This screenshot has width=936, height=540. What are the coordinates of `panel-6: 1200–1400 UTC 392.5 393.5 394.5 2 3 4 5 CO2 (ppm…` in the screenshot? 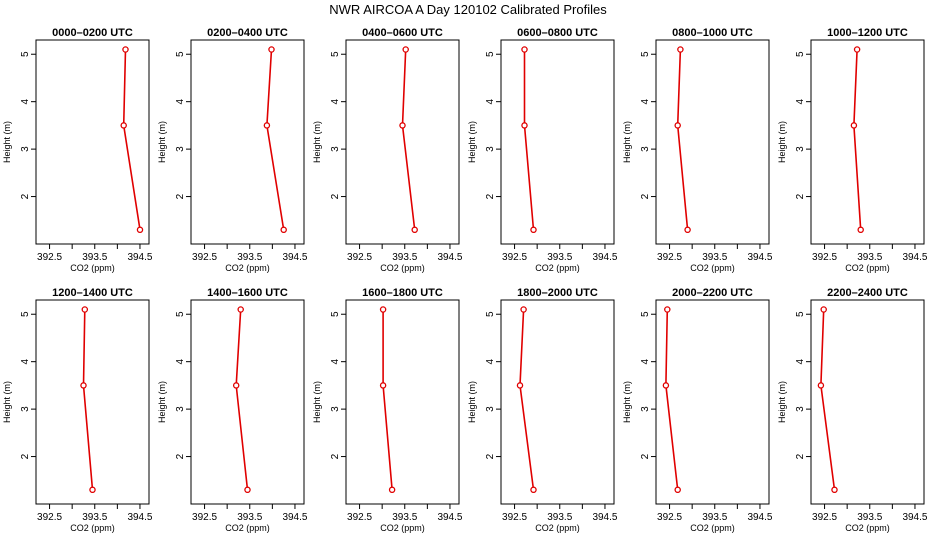 It's located at (77, 410).